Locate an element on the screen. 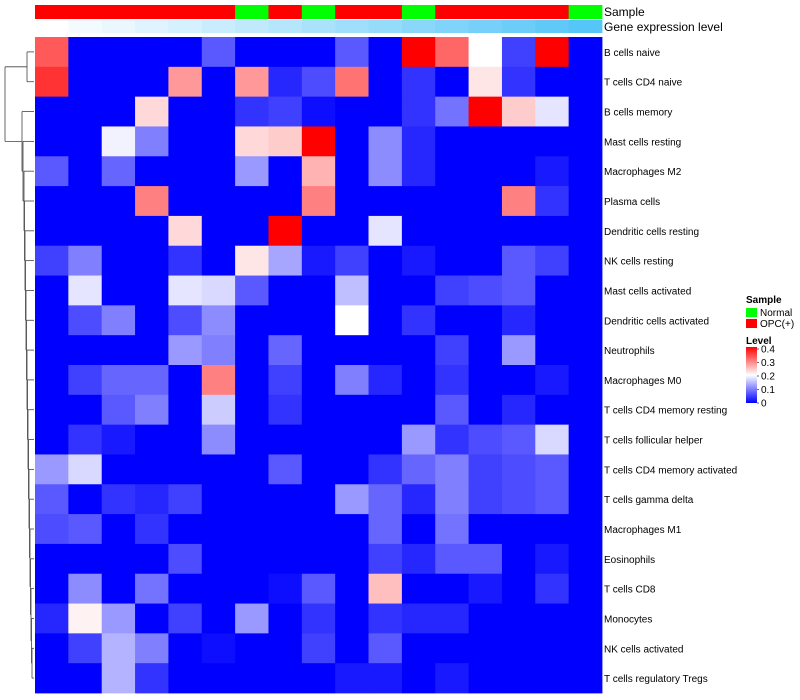 This screenshot has width=800, height=700. row-label: T cells follicular helper is located at coordinates (653, 441).